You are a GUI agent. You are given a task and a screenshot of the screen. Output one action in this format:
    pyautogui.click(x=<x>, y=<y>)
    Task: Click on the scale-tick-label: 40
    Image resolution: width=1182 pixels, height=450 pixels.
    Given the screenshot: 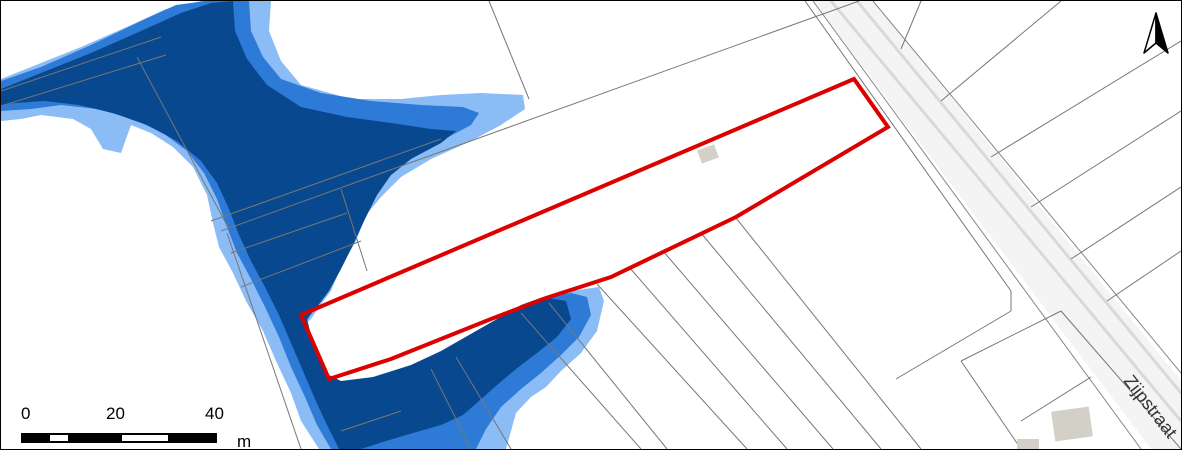 What is the action you would take?
    pyautogui.click(x=214, y=413)
    